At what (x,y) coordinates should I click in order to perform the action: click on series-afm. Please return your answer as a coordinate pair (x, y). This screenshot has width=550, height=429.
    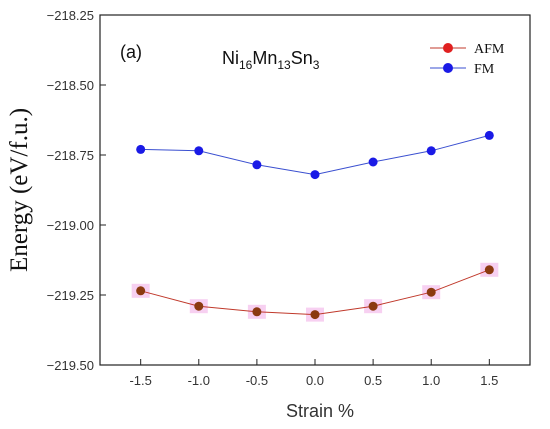
    Looking at the image, I should click on (315, 292).